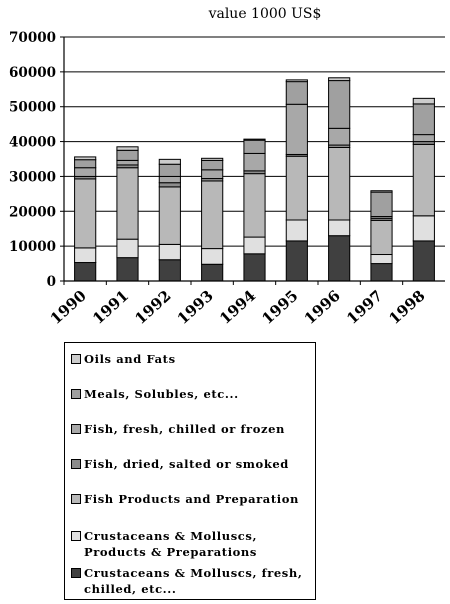 This screenshot has width=450, height=604. What do you see at coordinates (265, 14) in the screenshot?
I see `chart-title: value 1000 US$` at bounding box center [265, 14].